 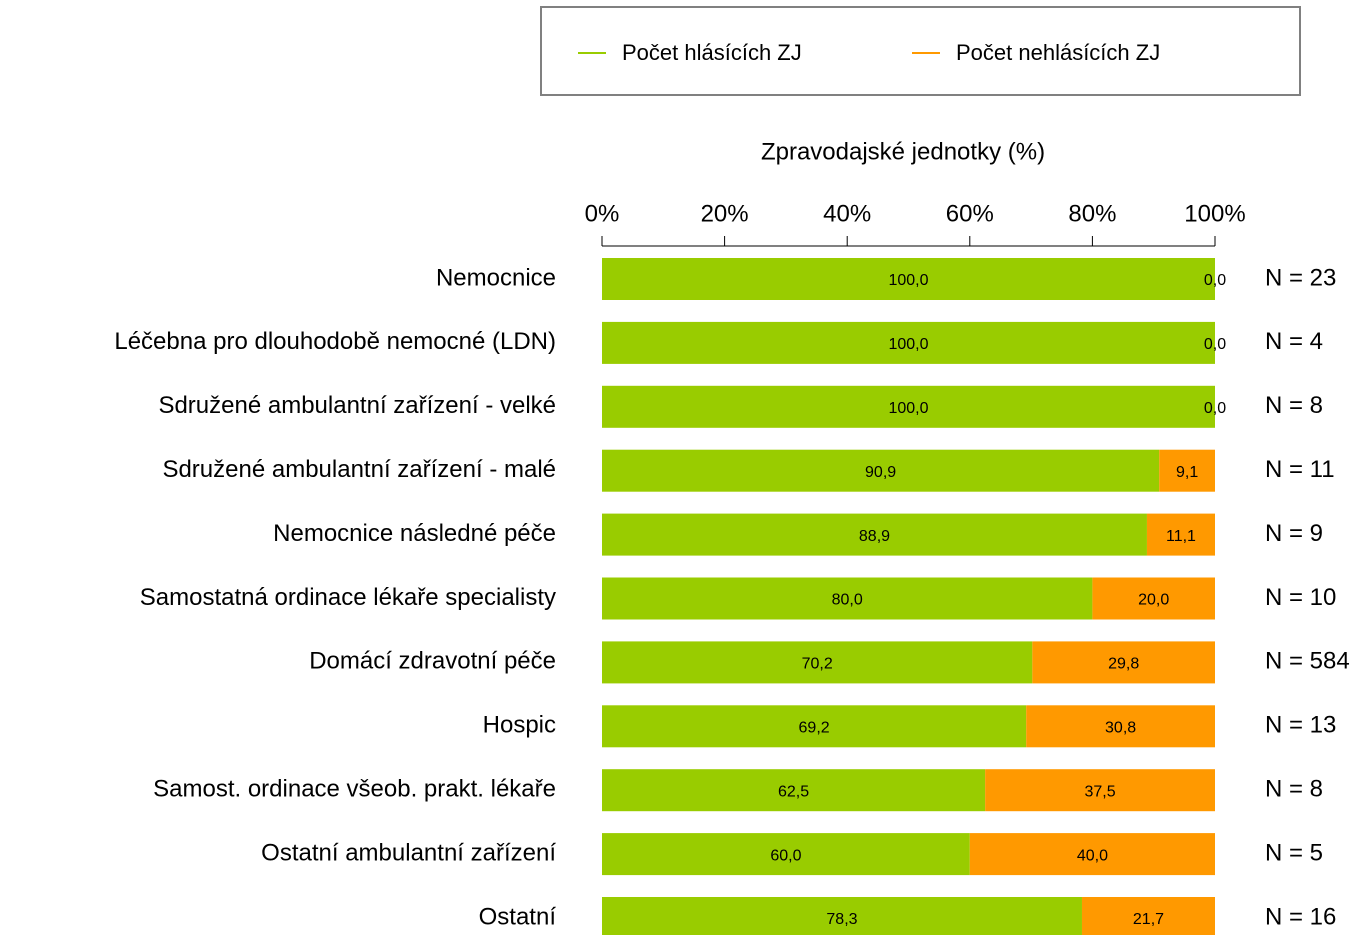 What do you see at coordinates (1300, 725) in the screenshot?
I see `n-label: N = 13` at bounding box center [1300, 725].